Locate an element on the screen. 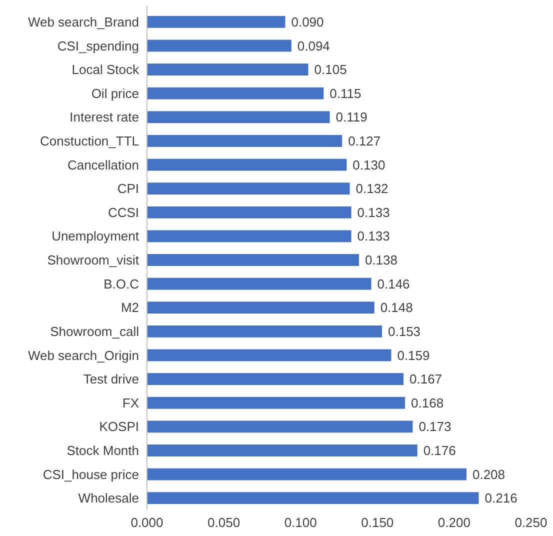  y-tick-label: M2 is located at coordinates (129, 308).